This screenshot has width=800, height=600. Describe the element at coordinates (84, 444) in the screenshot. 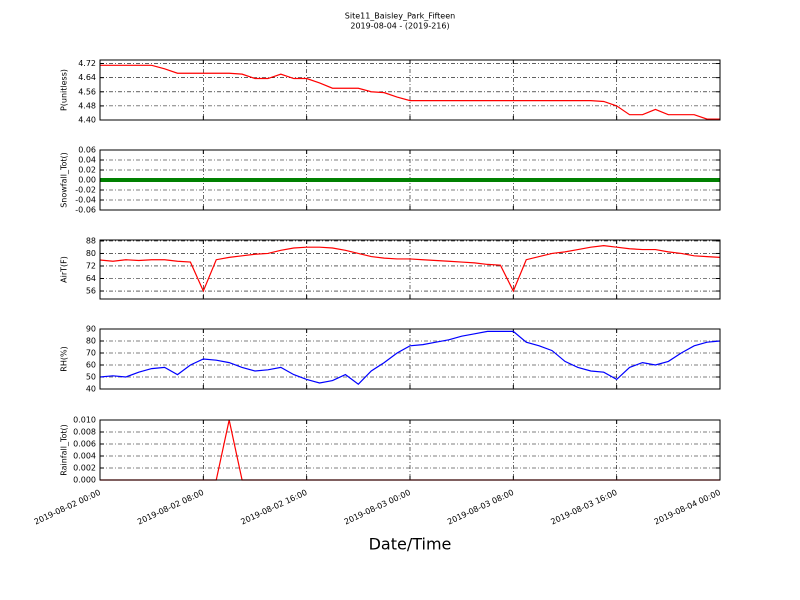

I see `y-tick-label: 0.006` at that location.